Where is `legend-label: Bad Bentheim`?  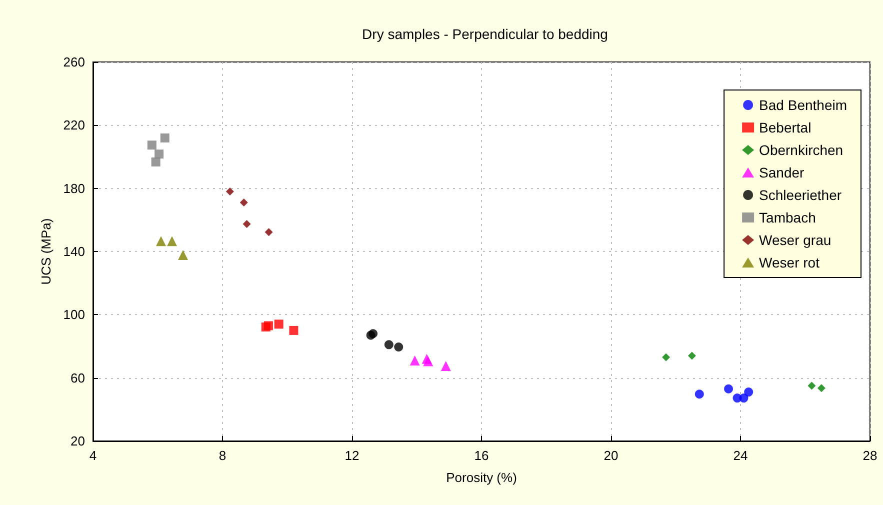
legend-label: Bad Bentheim is located at coordinates (803, 105).